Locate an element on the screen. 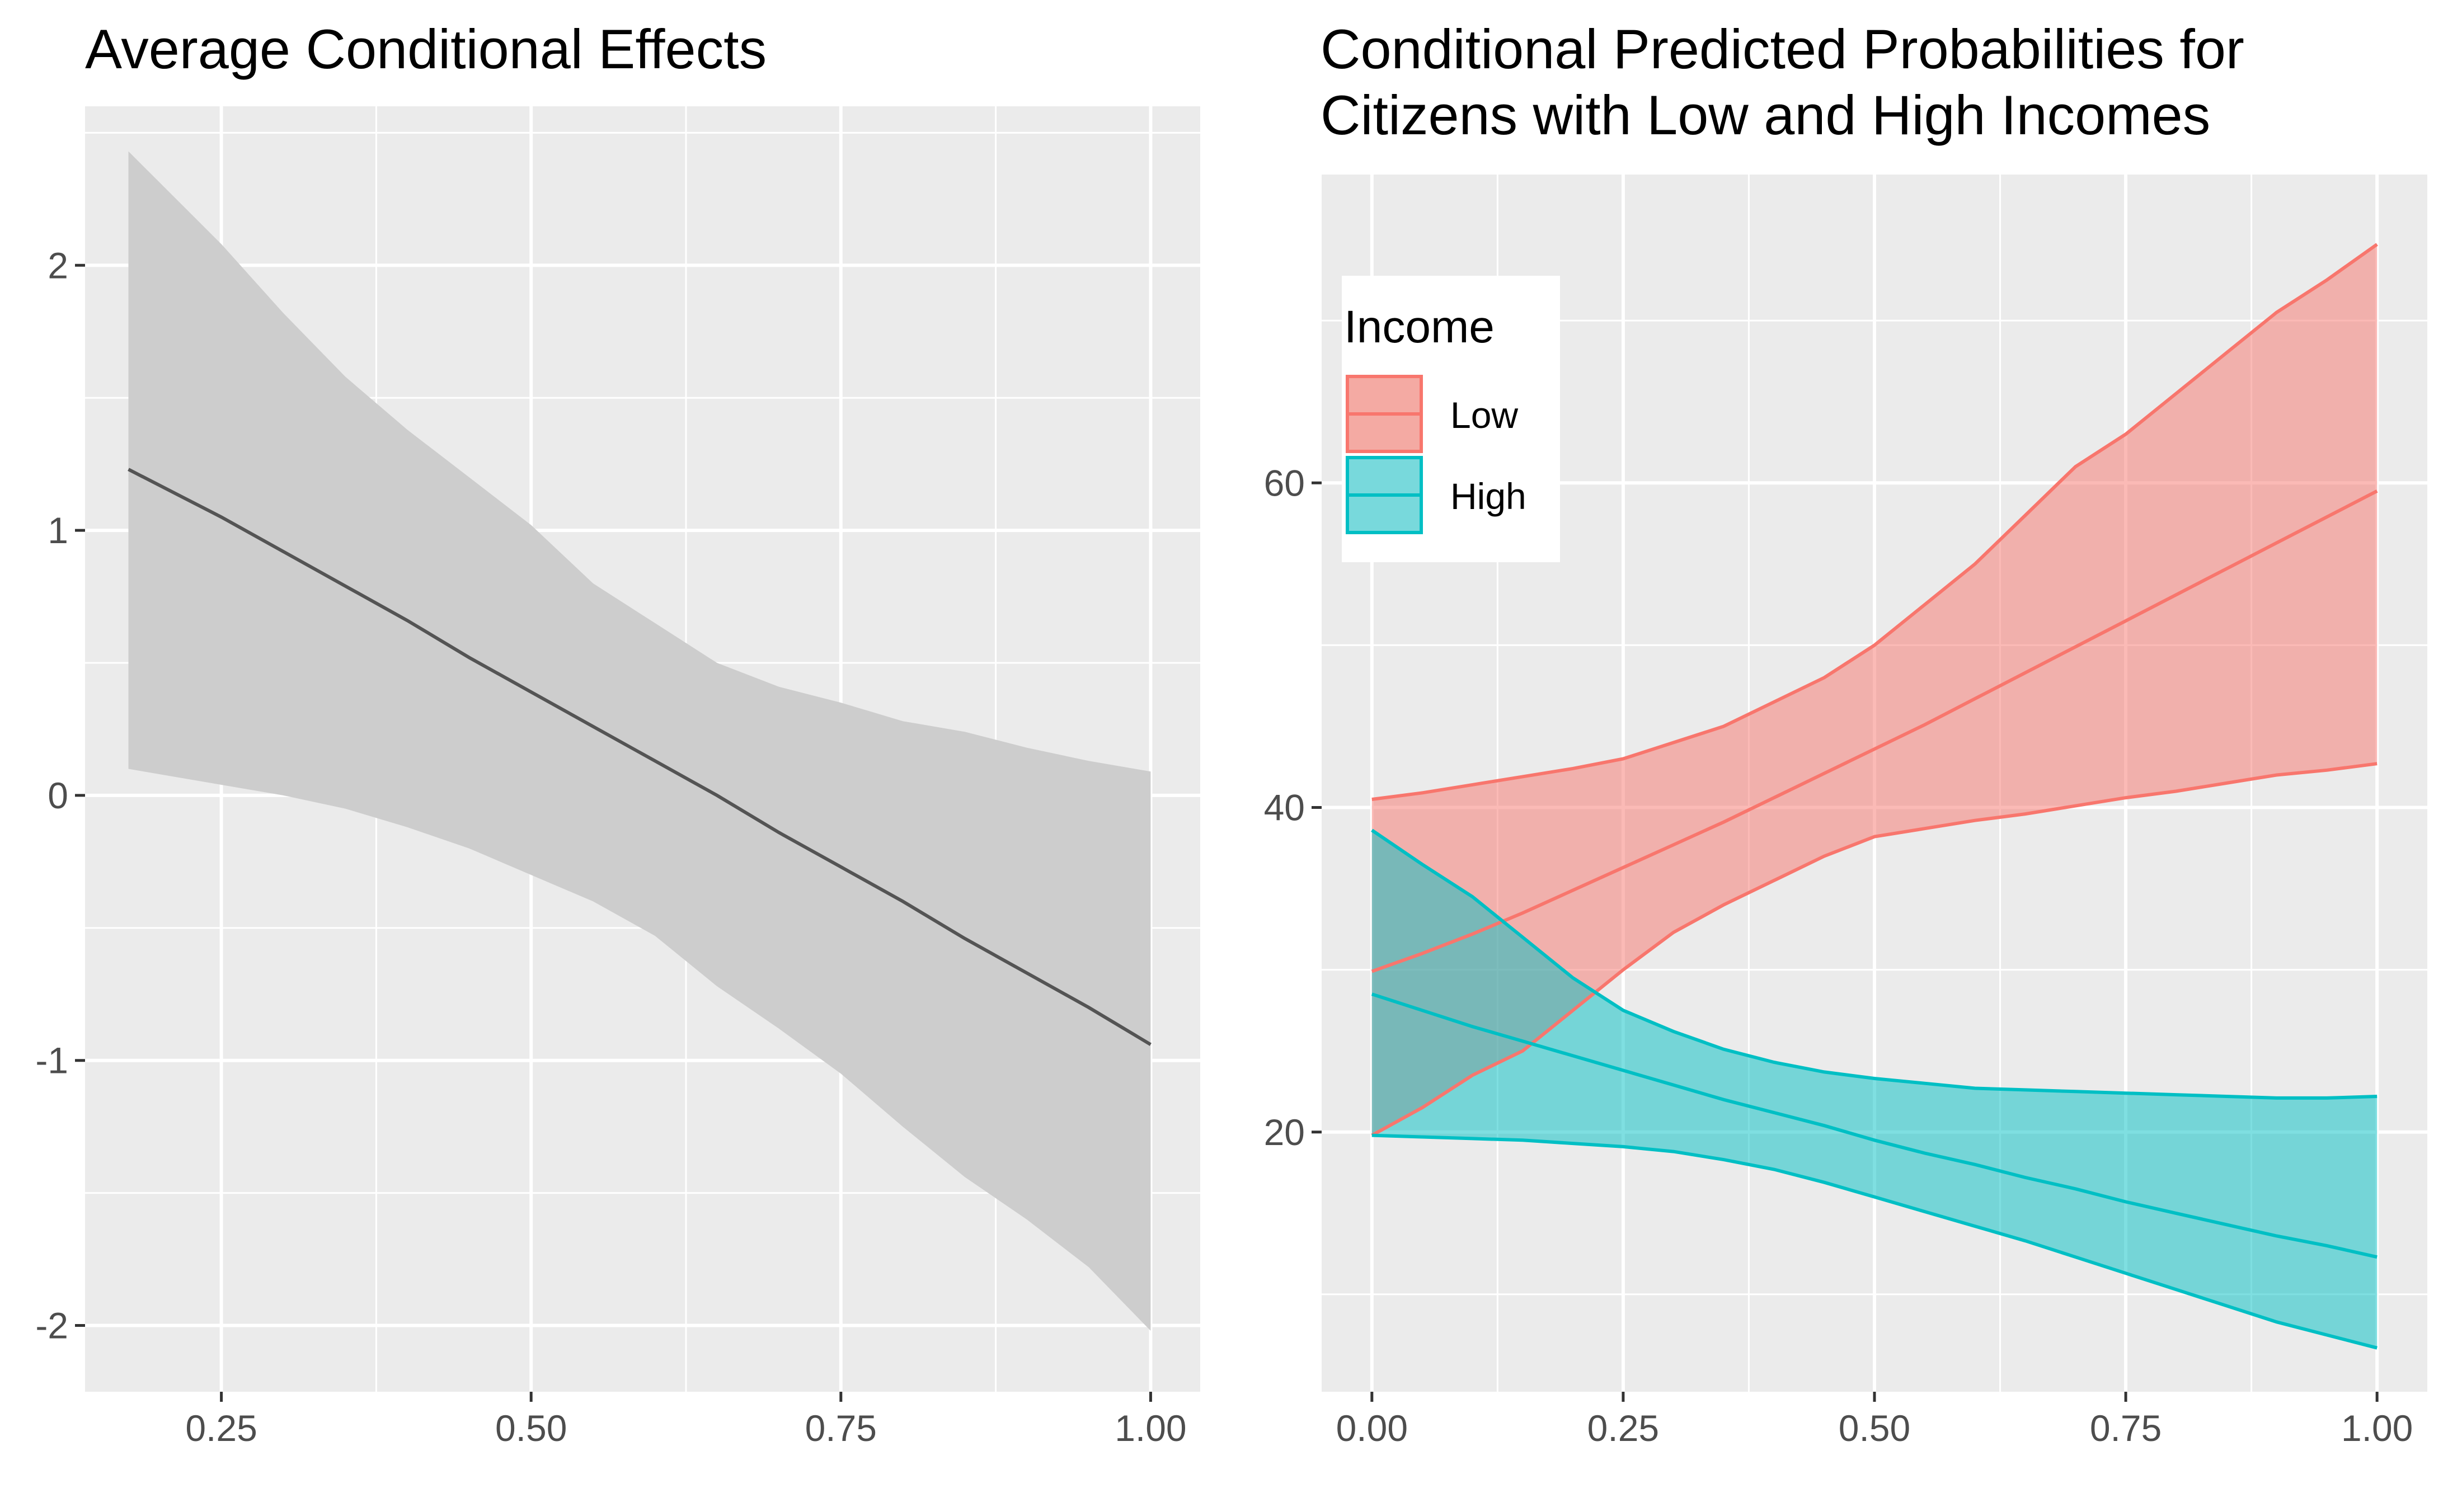 The image size is (2448, 1512). right-line-high is located at coordinates (1874, 1125).